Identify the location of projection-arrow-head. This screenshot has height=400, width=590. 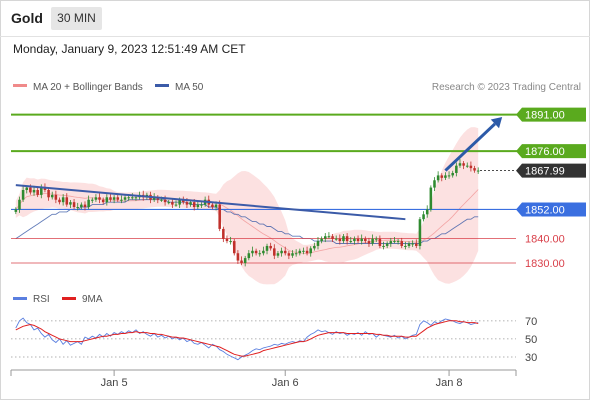
(496, 123).